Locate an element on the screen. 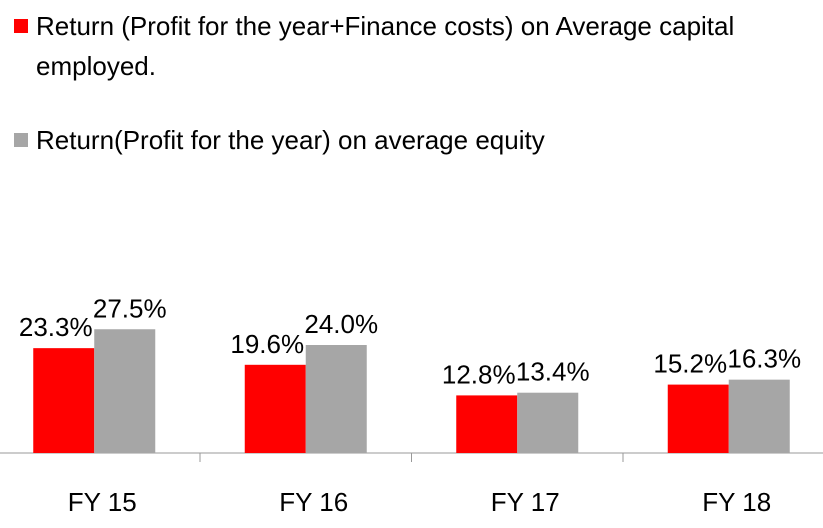 Image resolution: width=823 pixels, height=528 pixels. data-label: 16.3% is located at coordinates (764, 359).